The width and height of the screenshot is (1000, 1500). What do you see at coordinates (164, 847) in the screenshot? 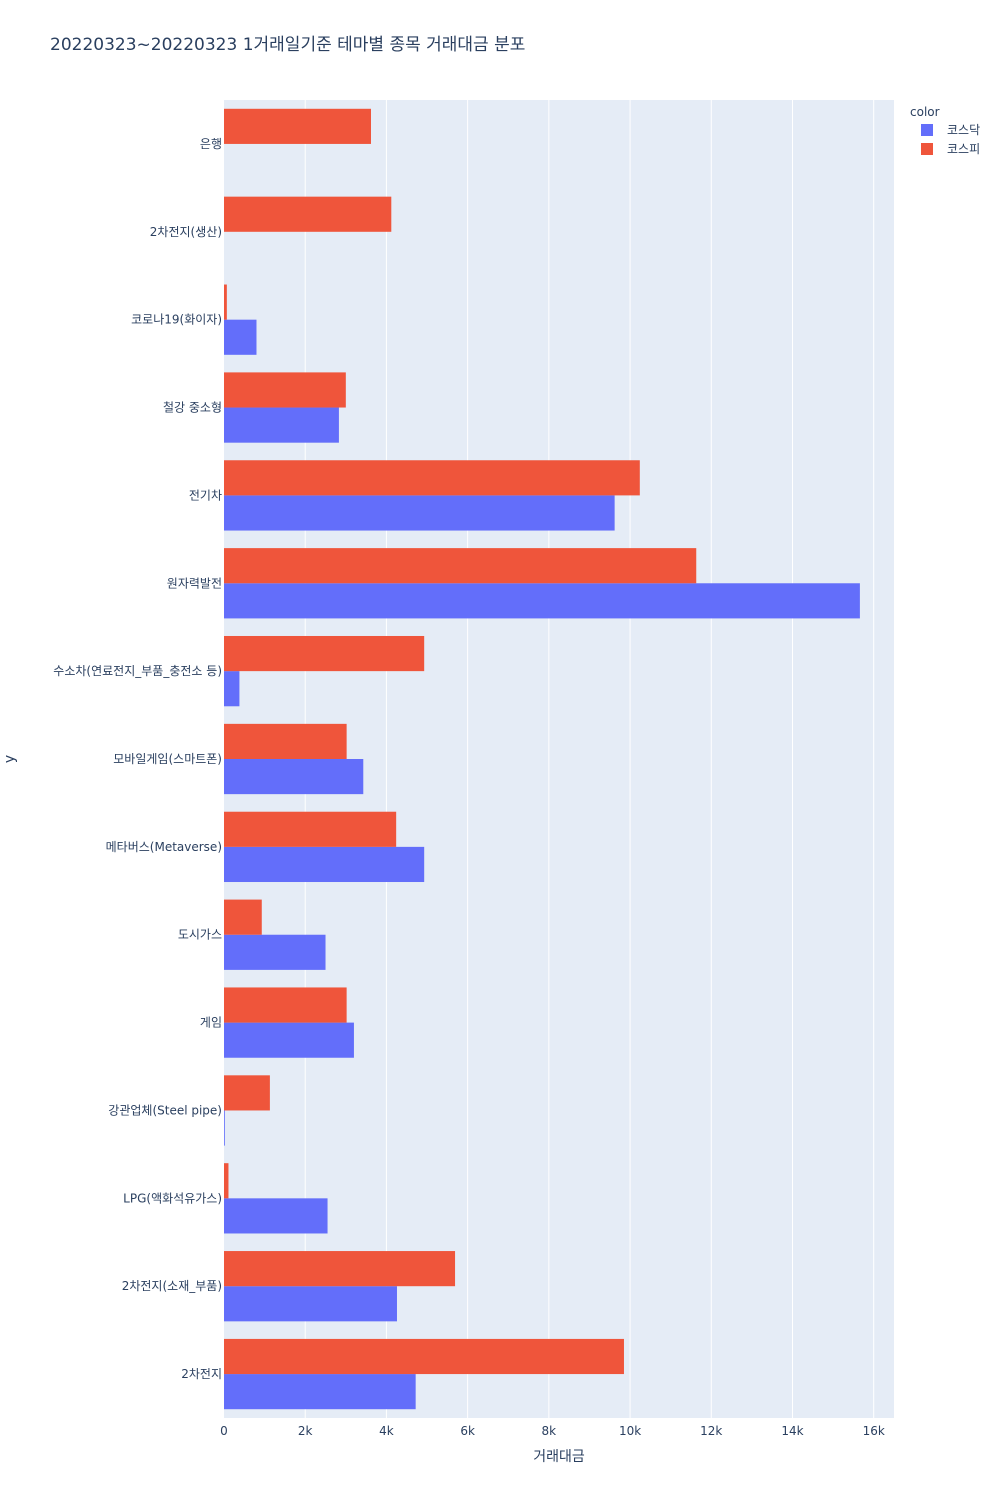
I see `y-tick-label: 메타버스(Metaverse)` at bounding box center [164, 847].